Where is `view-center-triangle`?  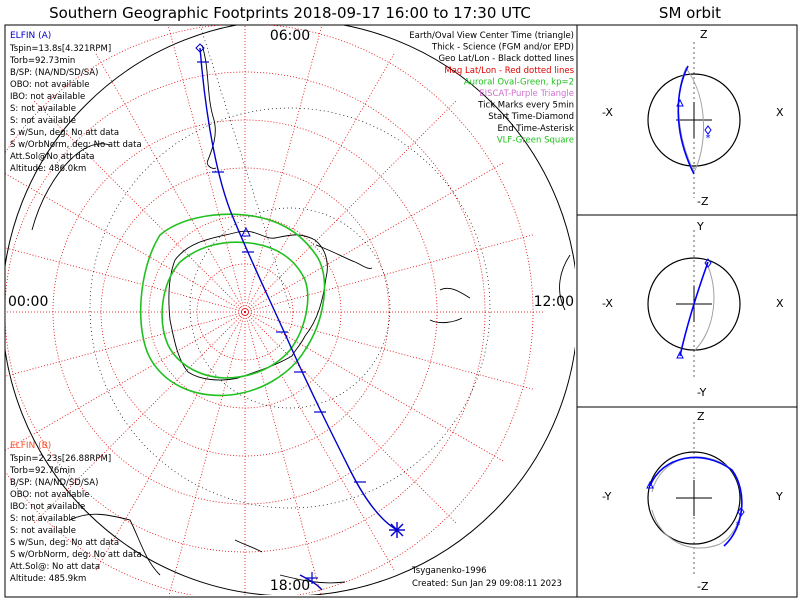 view-center-triangle is located at coordinates (246, 231).